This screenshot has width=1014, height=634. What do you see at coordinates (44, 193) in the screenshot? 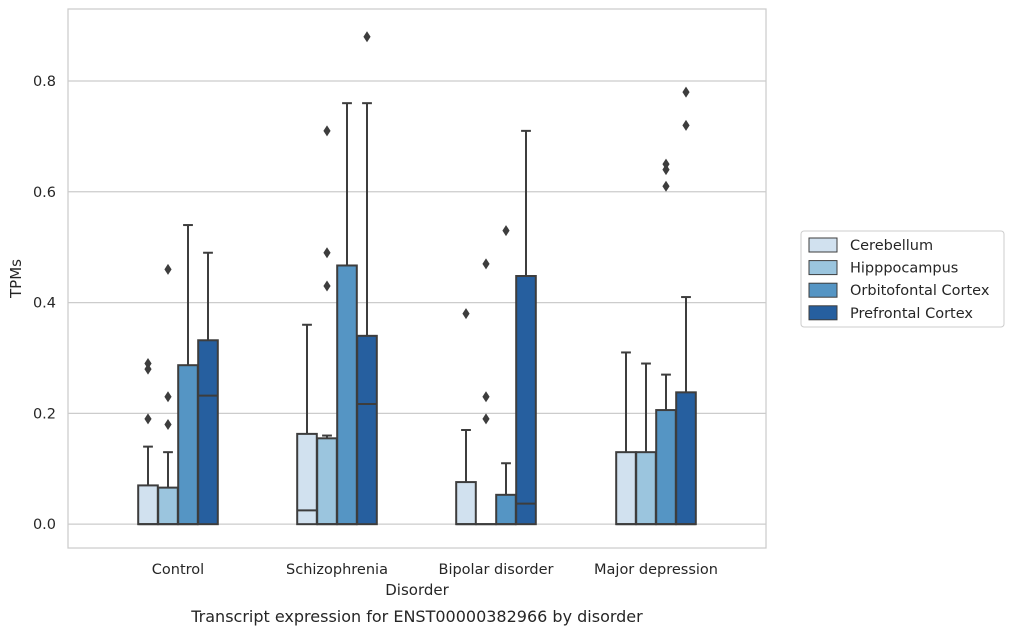
I see `y-tick-label: 0.6` at bounding box center [44, 193].